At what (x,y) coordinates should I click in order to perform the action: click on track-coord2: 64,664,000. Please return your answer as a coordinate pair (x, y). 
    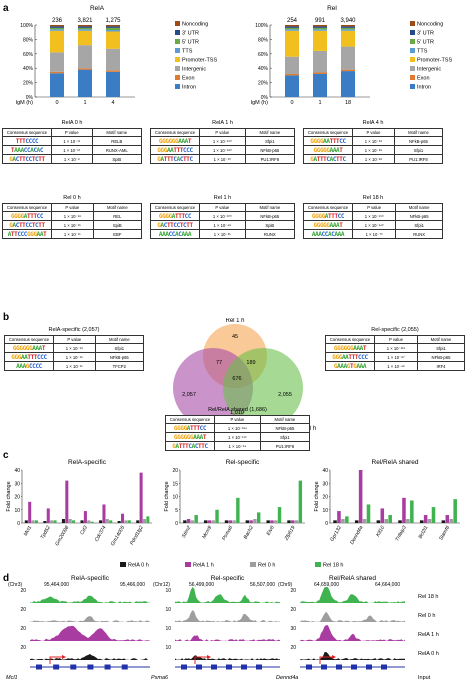
    Looking at the image, I should click on (387, 585).